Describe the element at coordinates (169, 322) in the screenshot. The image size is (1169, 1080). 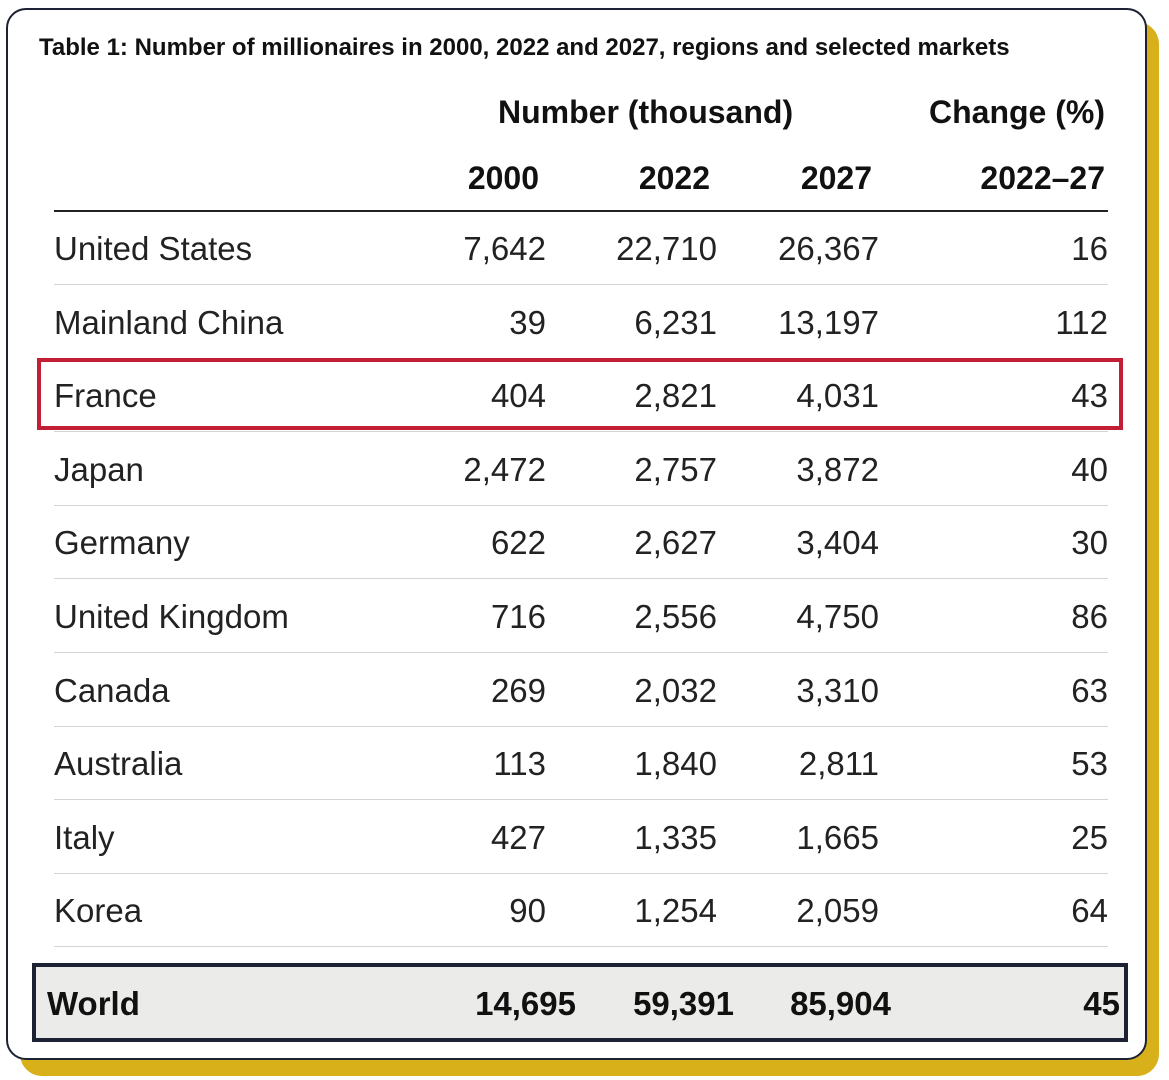
I see `row-name: Mainland China` at that location.